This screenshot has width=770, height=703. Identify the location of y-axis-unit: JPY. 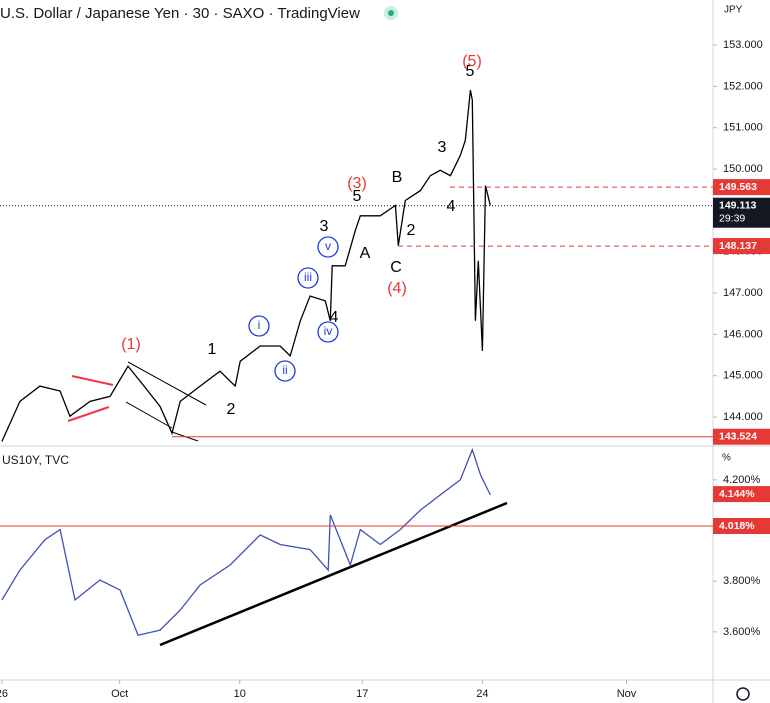
(733, 10).